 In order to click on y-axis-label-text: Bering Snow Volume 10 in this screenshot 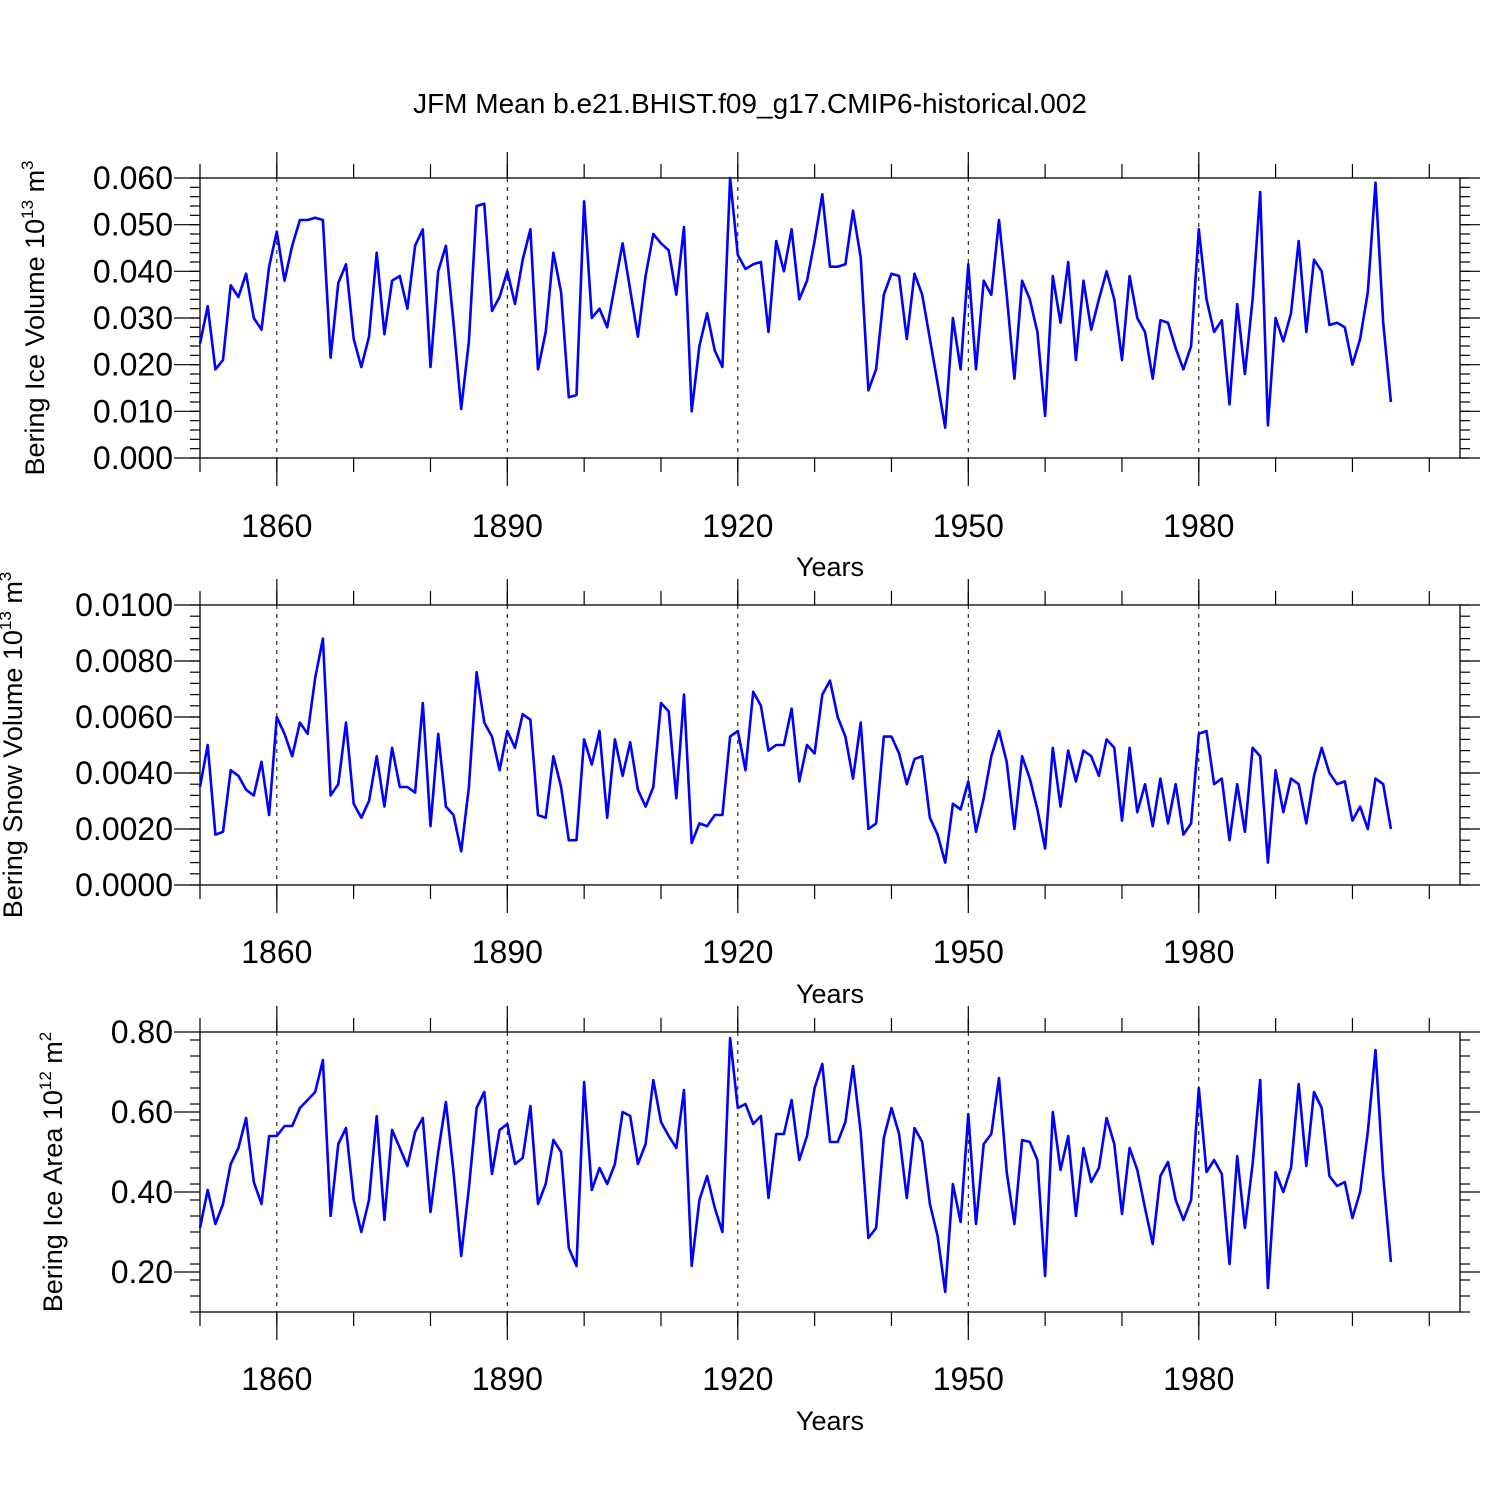, I will do `click(14, 774)`.